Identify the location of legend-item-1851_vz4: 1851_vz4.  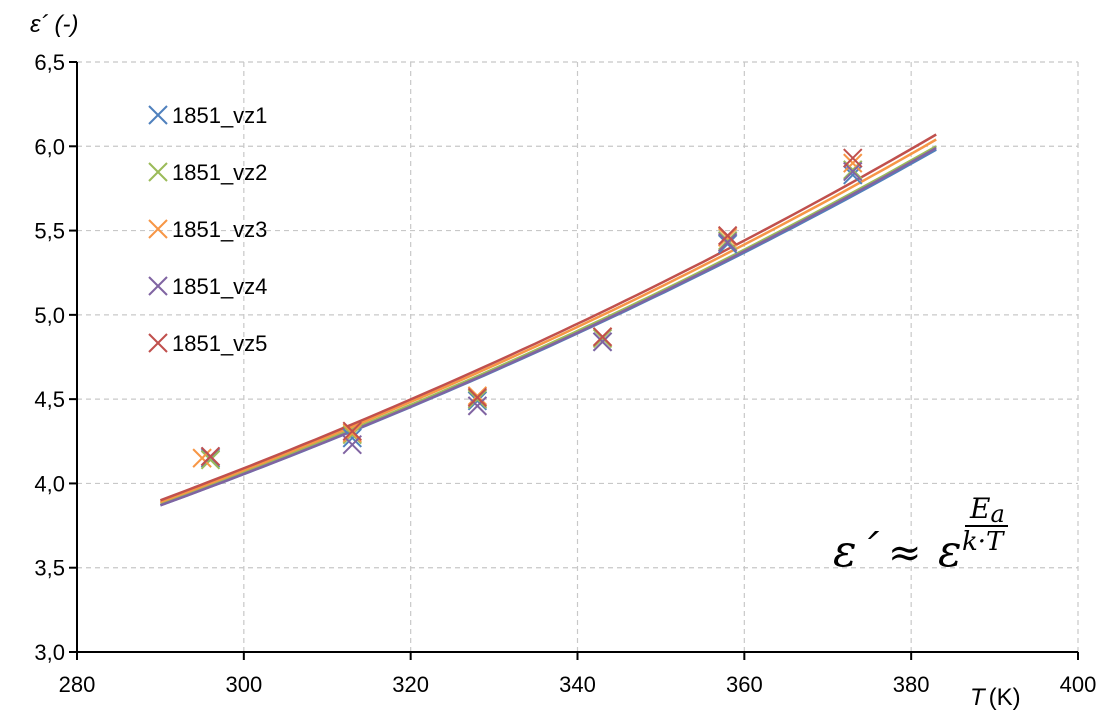
(207, 286).